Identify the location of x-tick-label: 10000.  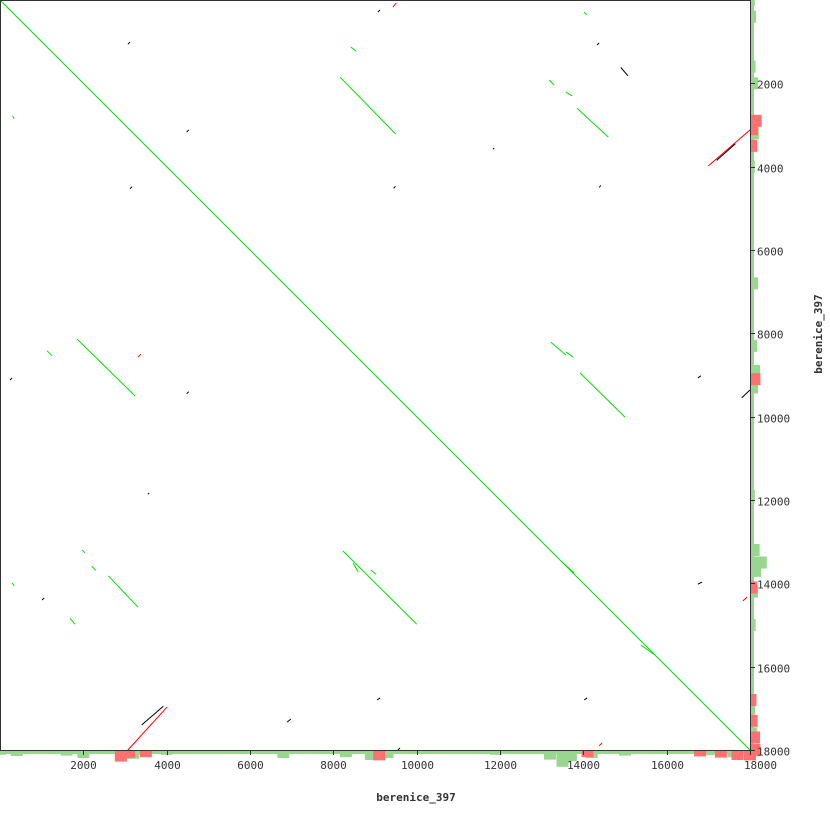
(417, 765).